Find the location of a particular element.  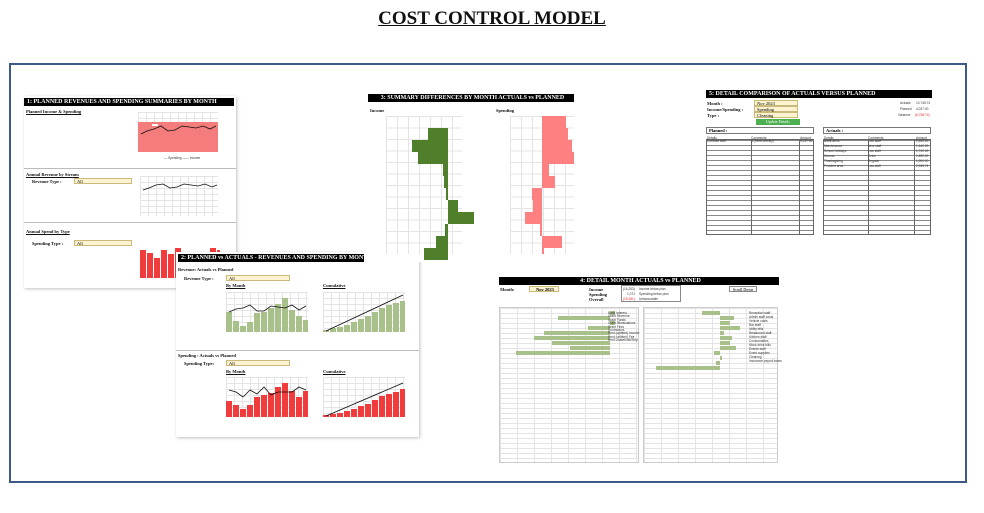

income-item: Contractors is located at coordinates (616, 329).